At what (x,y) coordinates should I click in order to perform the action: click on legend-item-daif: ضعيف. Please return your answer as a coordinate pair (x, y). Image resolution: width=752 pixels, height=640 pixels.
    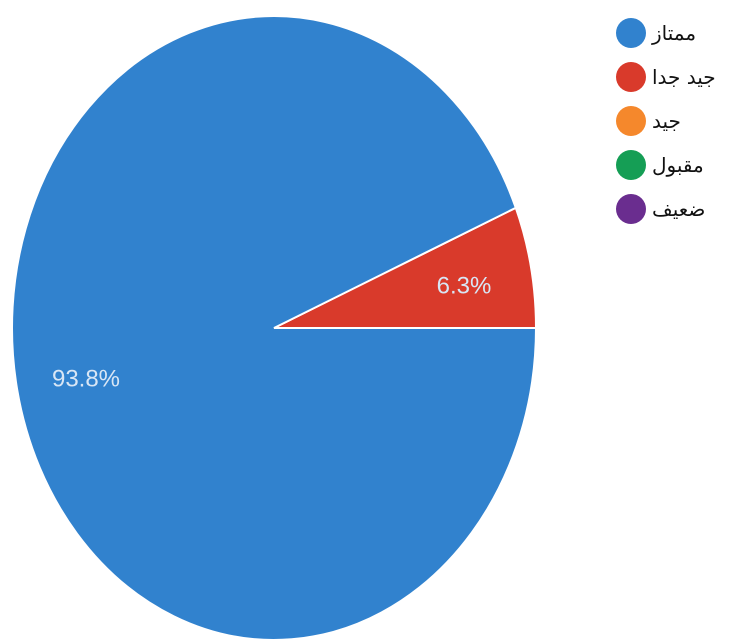
    Looking at the image, I should click on (678, 209).